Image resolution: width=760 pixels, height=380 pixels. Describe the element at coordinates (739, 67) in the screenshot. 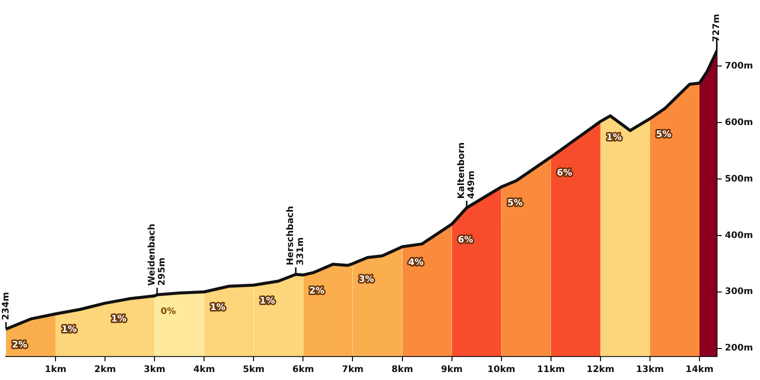

I see `y-tick-label: 700m` at that location.